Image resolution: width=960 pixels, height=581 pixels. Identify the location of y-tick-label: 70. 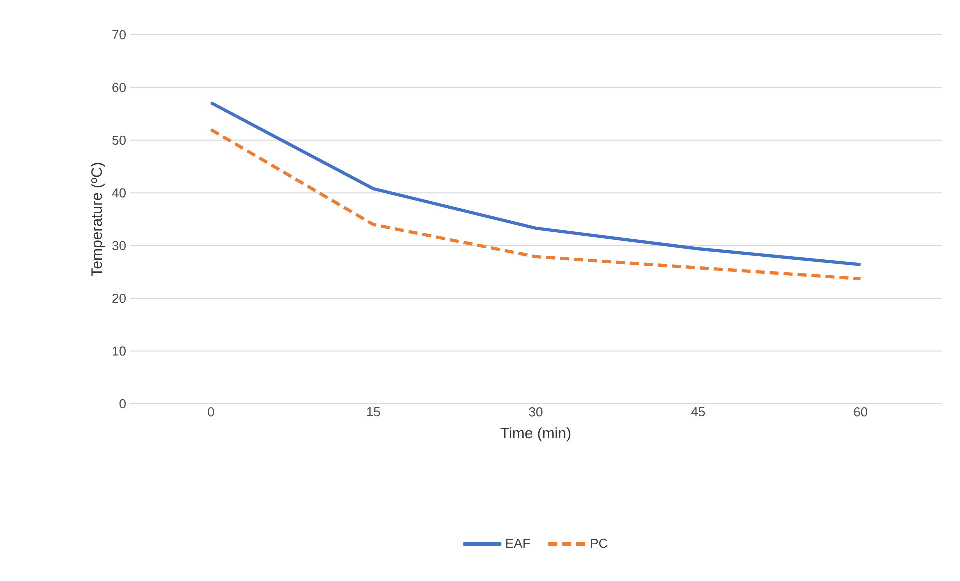
(119, 35).